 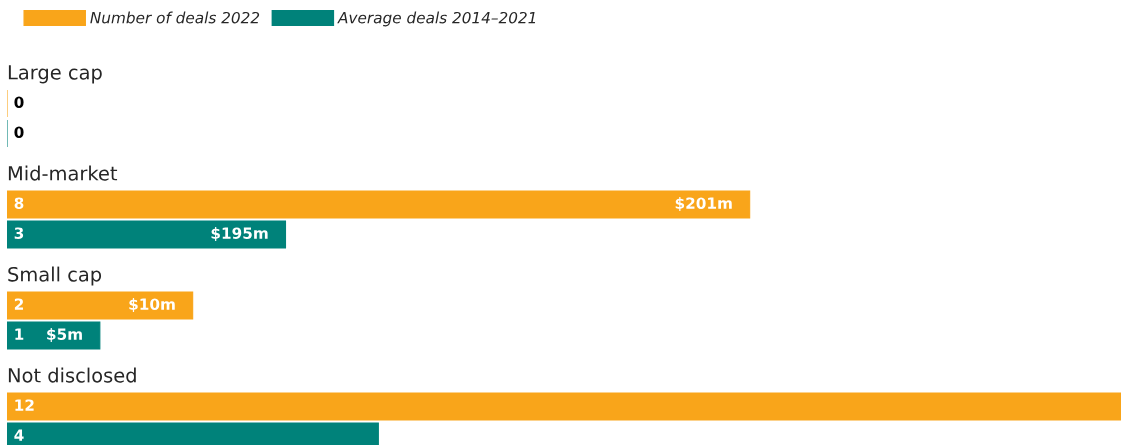 What do you see at coordinates (55, 74) in the screenshot?
I see `y-tick-label: Large cap` at bounding box center [55, 74].